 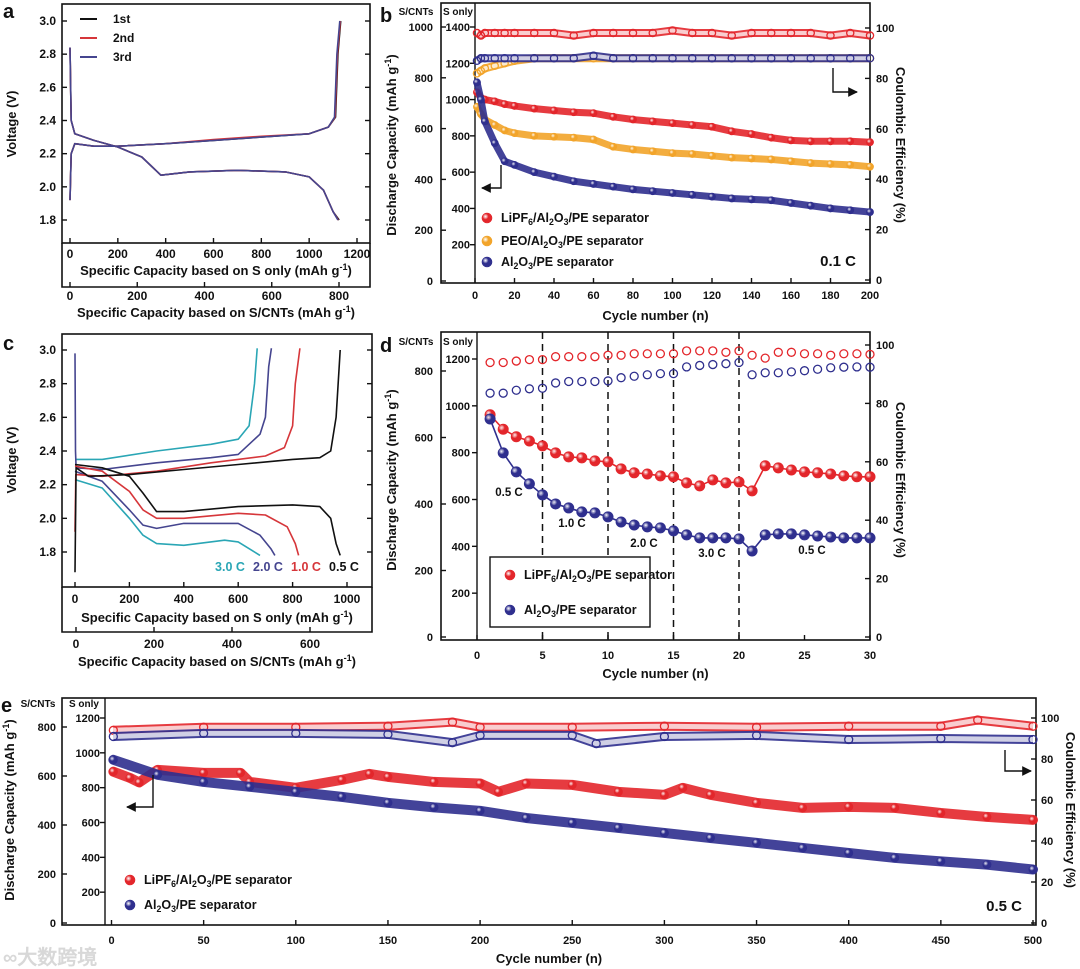 I want to click on y-tick-label: 2.8, so click(x=47, y=384).